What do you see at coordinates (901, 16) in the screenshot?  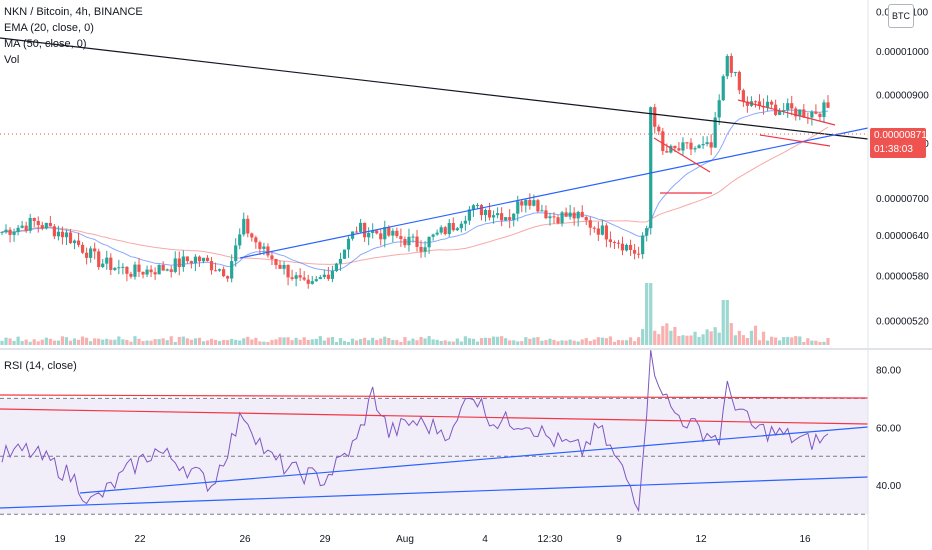 I see `currency-badge: BTC` at bounding box center [901, 16].